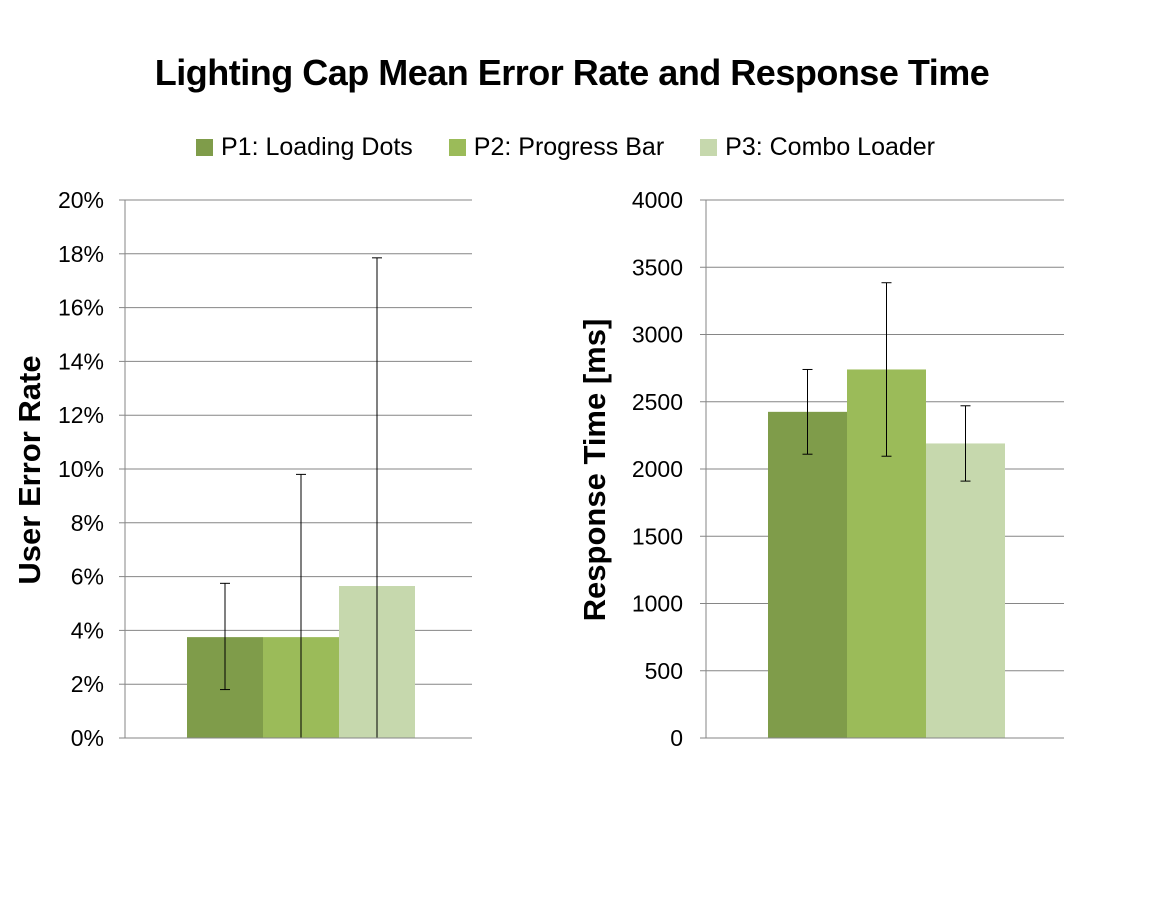  I want to click on rt-tick-label: 1000, so click(657, 604).